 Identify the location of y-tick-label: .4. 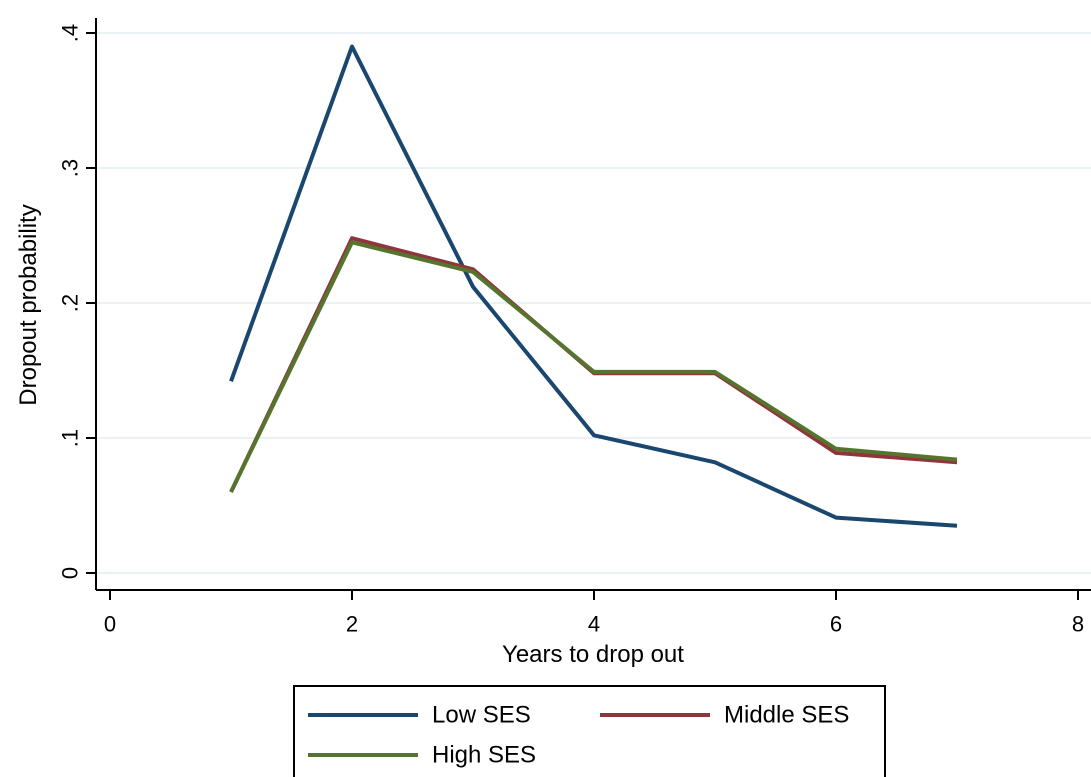
(70, 33).